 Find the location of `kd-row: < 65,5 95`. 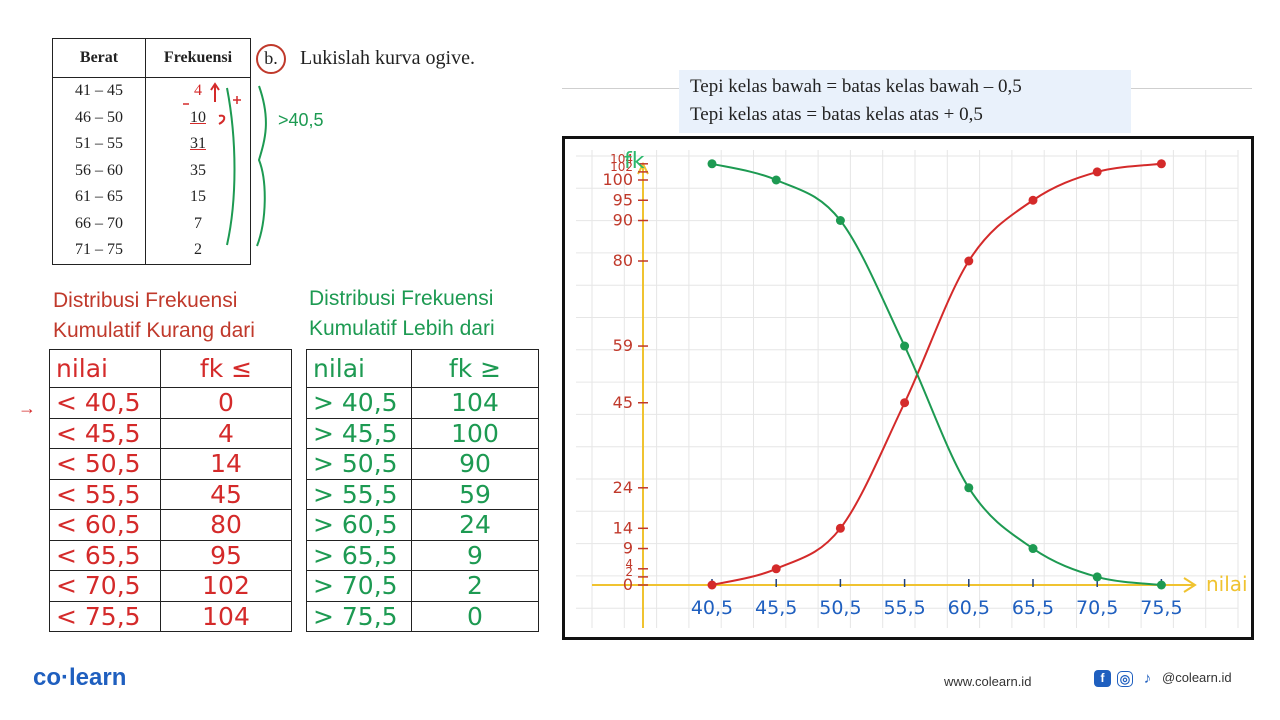

kd-row: < 65,5 95 is located at coordinates (170, 555).